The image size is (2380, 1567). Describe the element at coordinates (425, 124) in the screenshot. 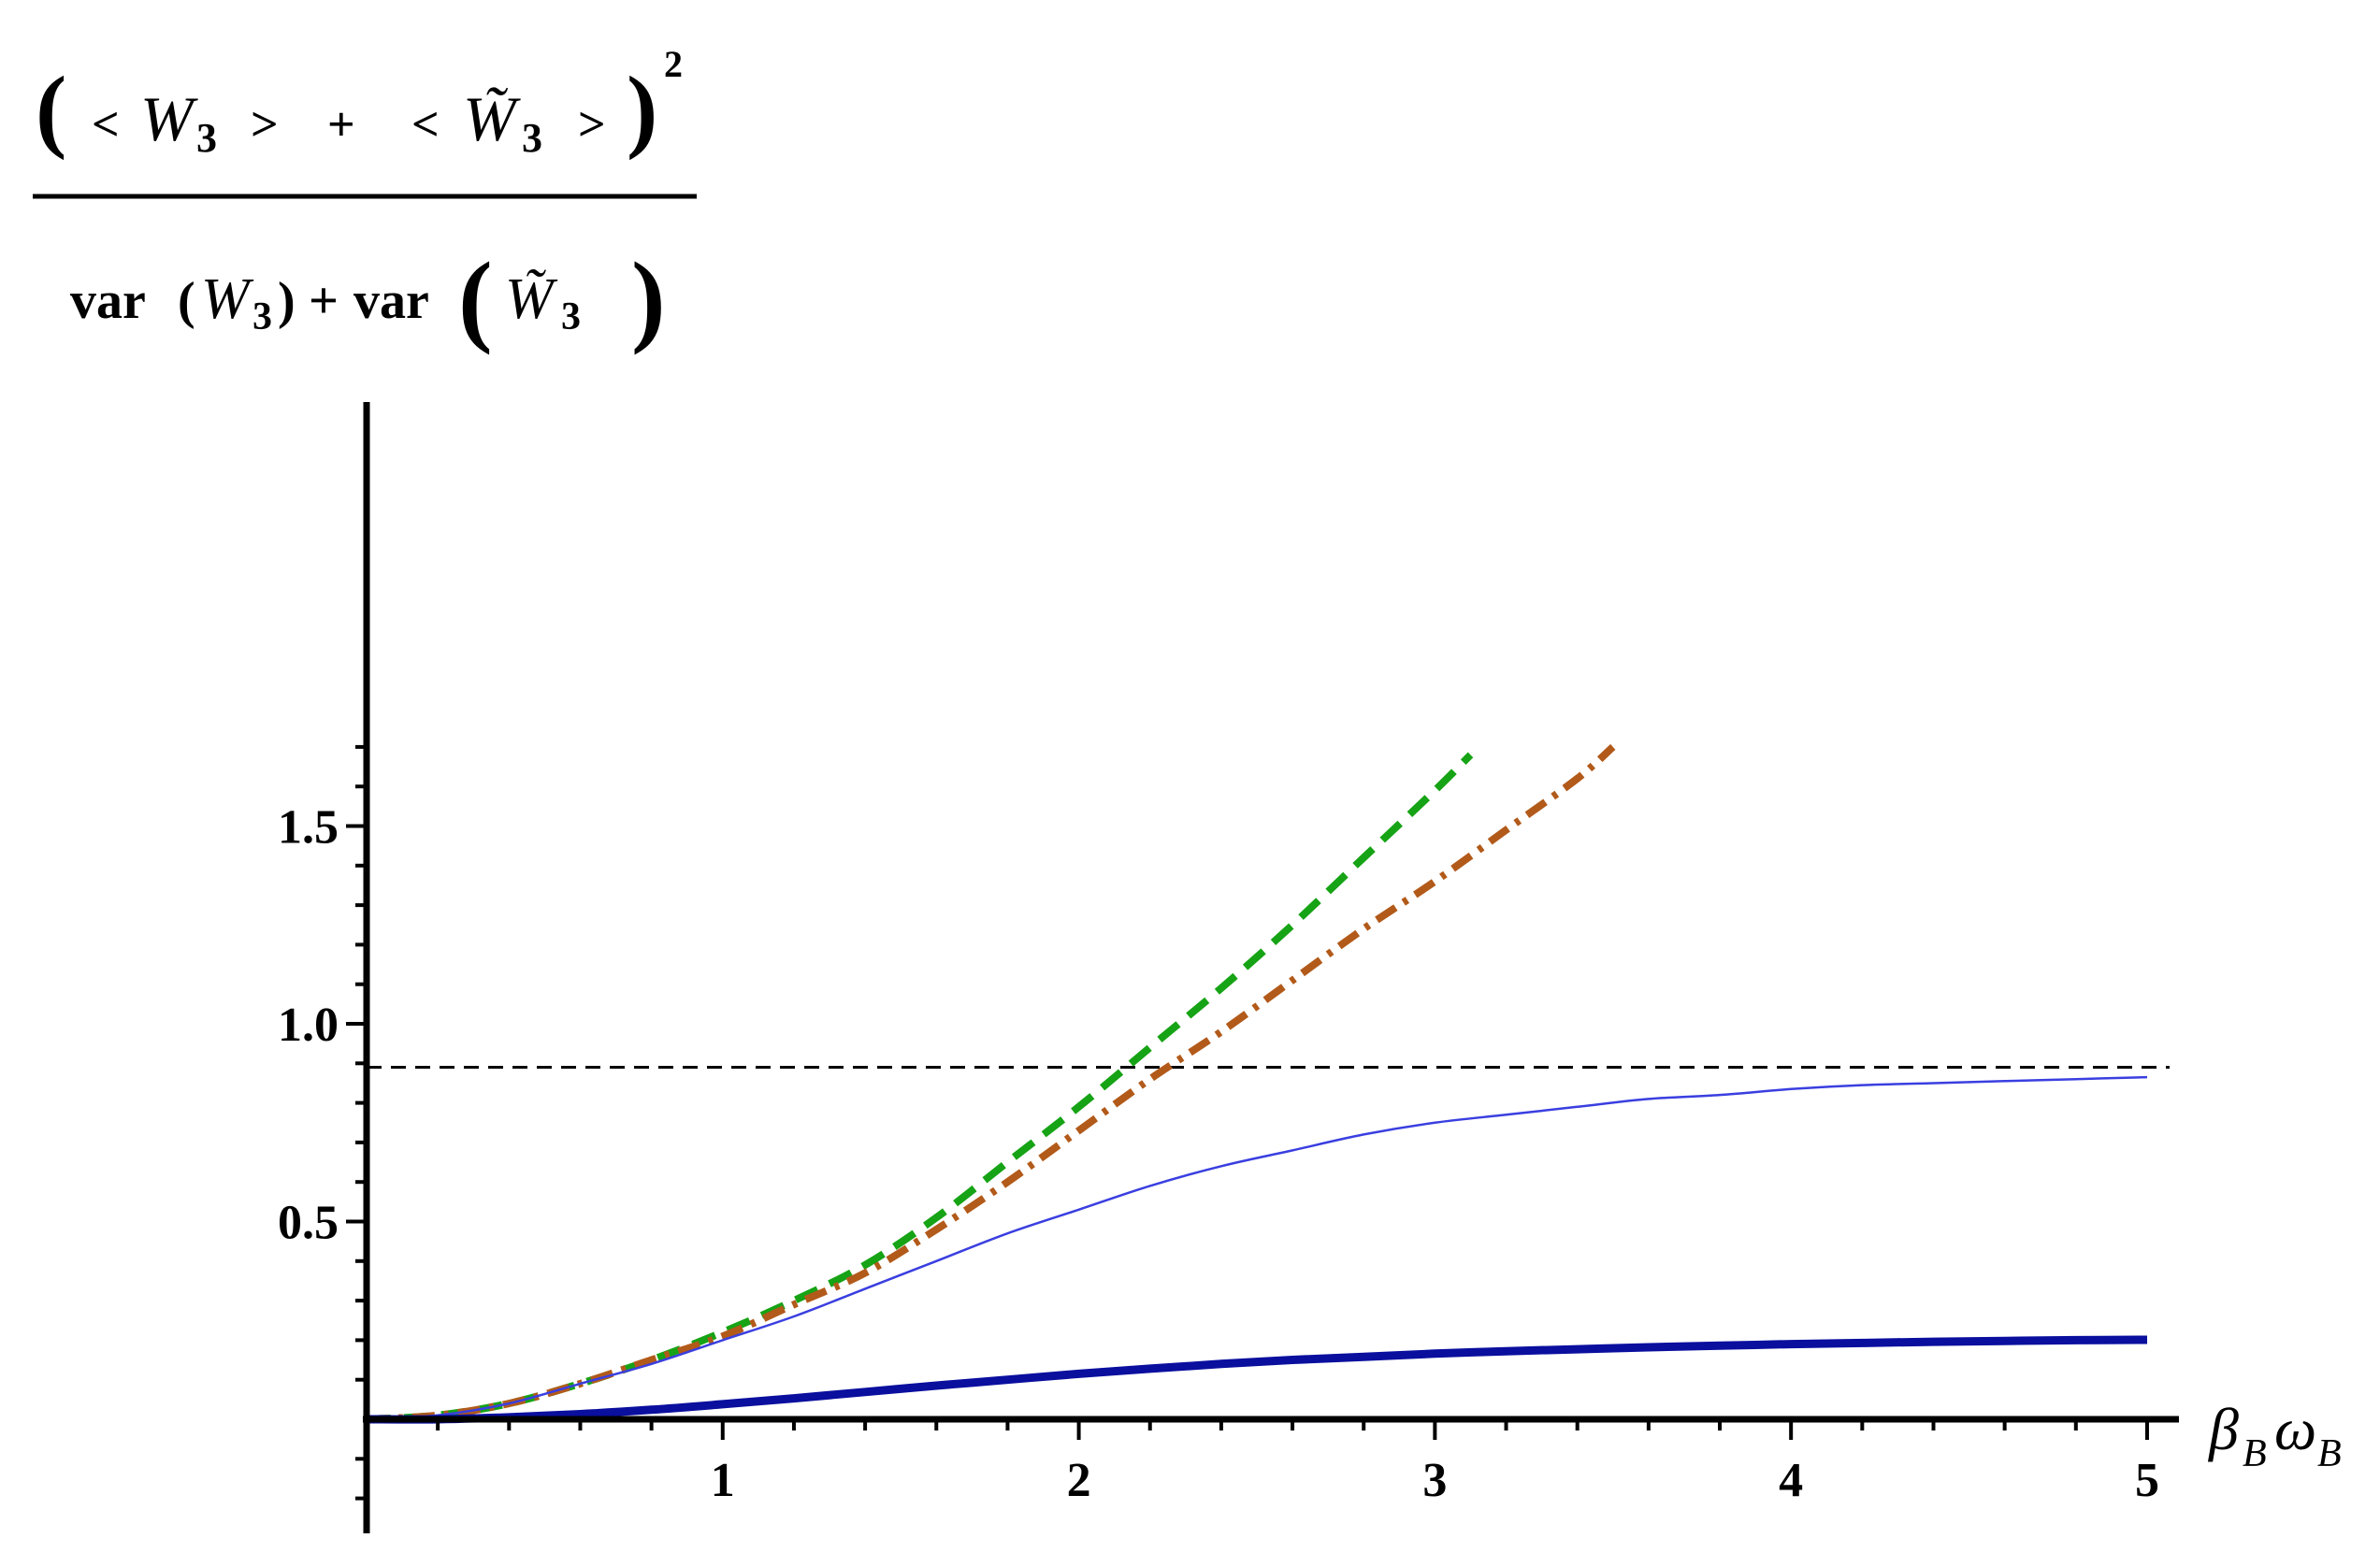

I see `ylabel-num-lt2: <` at that location.